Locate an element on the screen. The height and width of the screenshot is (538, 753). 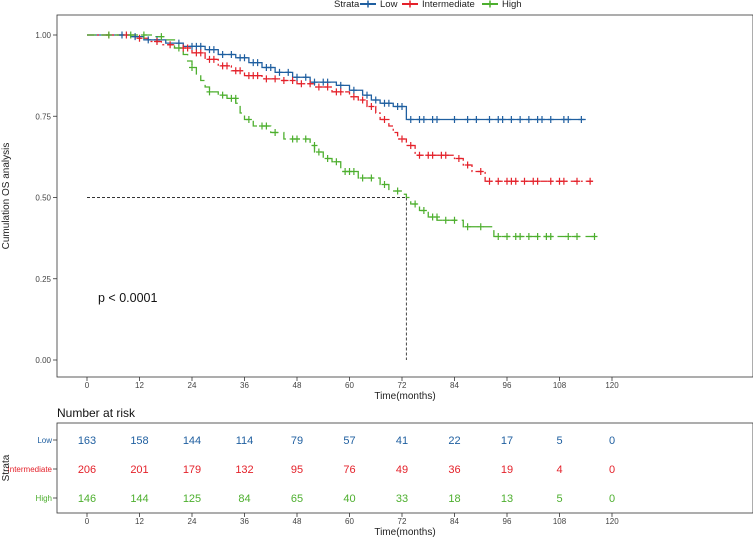
risk-table-title: Number at risk is located at coordinates (96, 413).